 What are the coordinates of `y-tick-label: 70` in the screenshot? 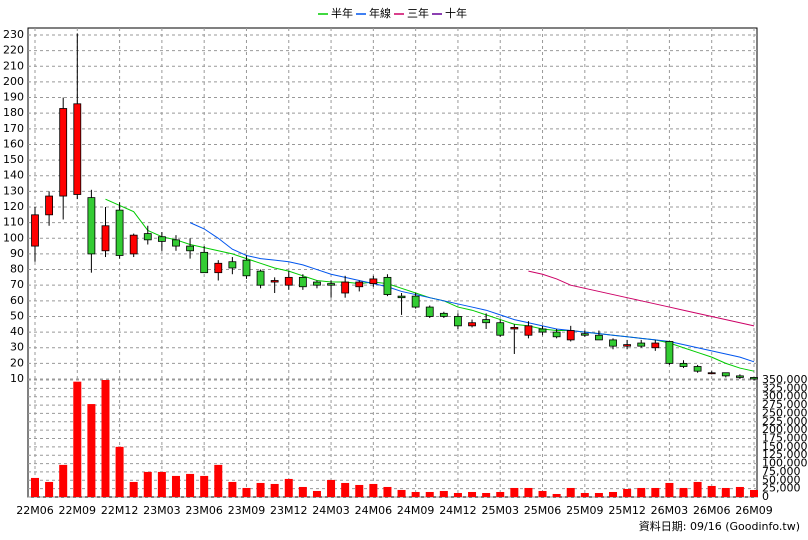 It's located at (17, 284).